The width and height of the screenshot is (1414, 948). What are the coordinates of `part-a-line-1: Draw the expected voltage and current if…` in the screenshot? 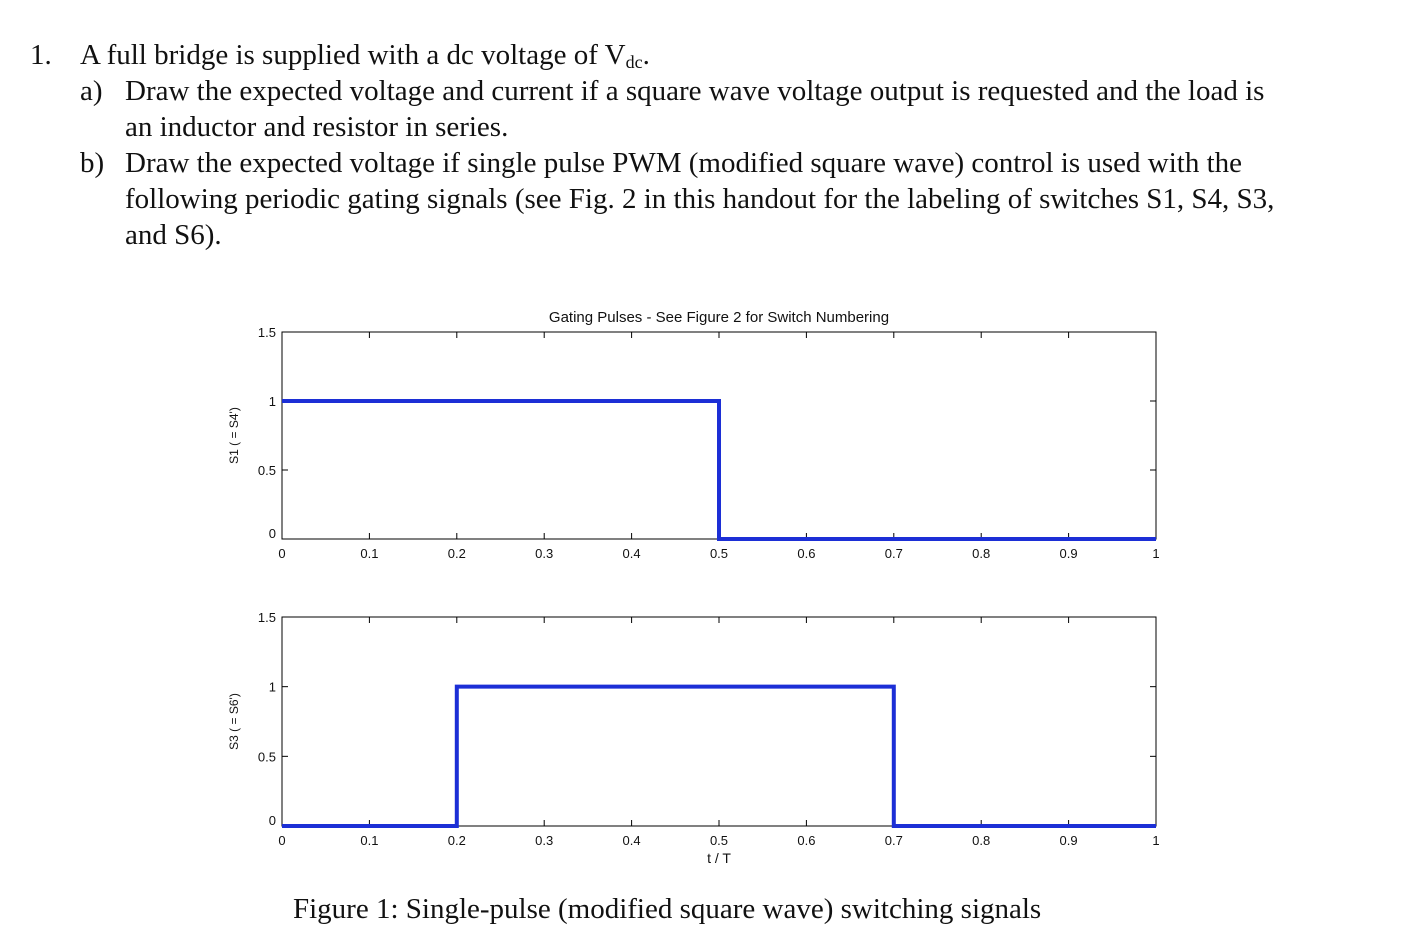 It's located at (695, 91).